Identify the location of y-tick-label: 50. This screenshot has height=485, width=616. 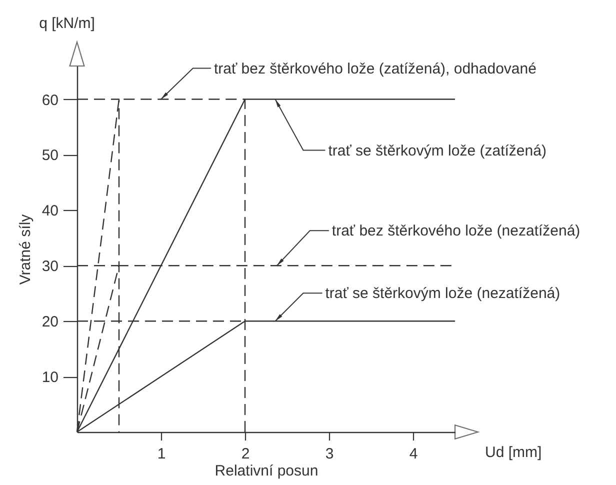
(50, 155).